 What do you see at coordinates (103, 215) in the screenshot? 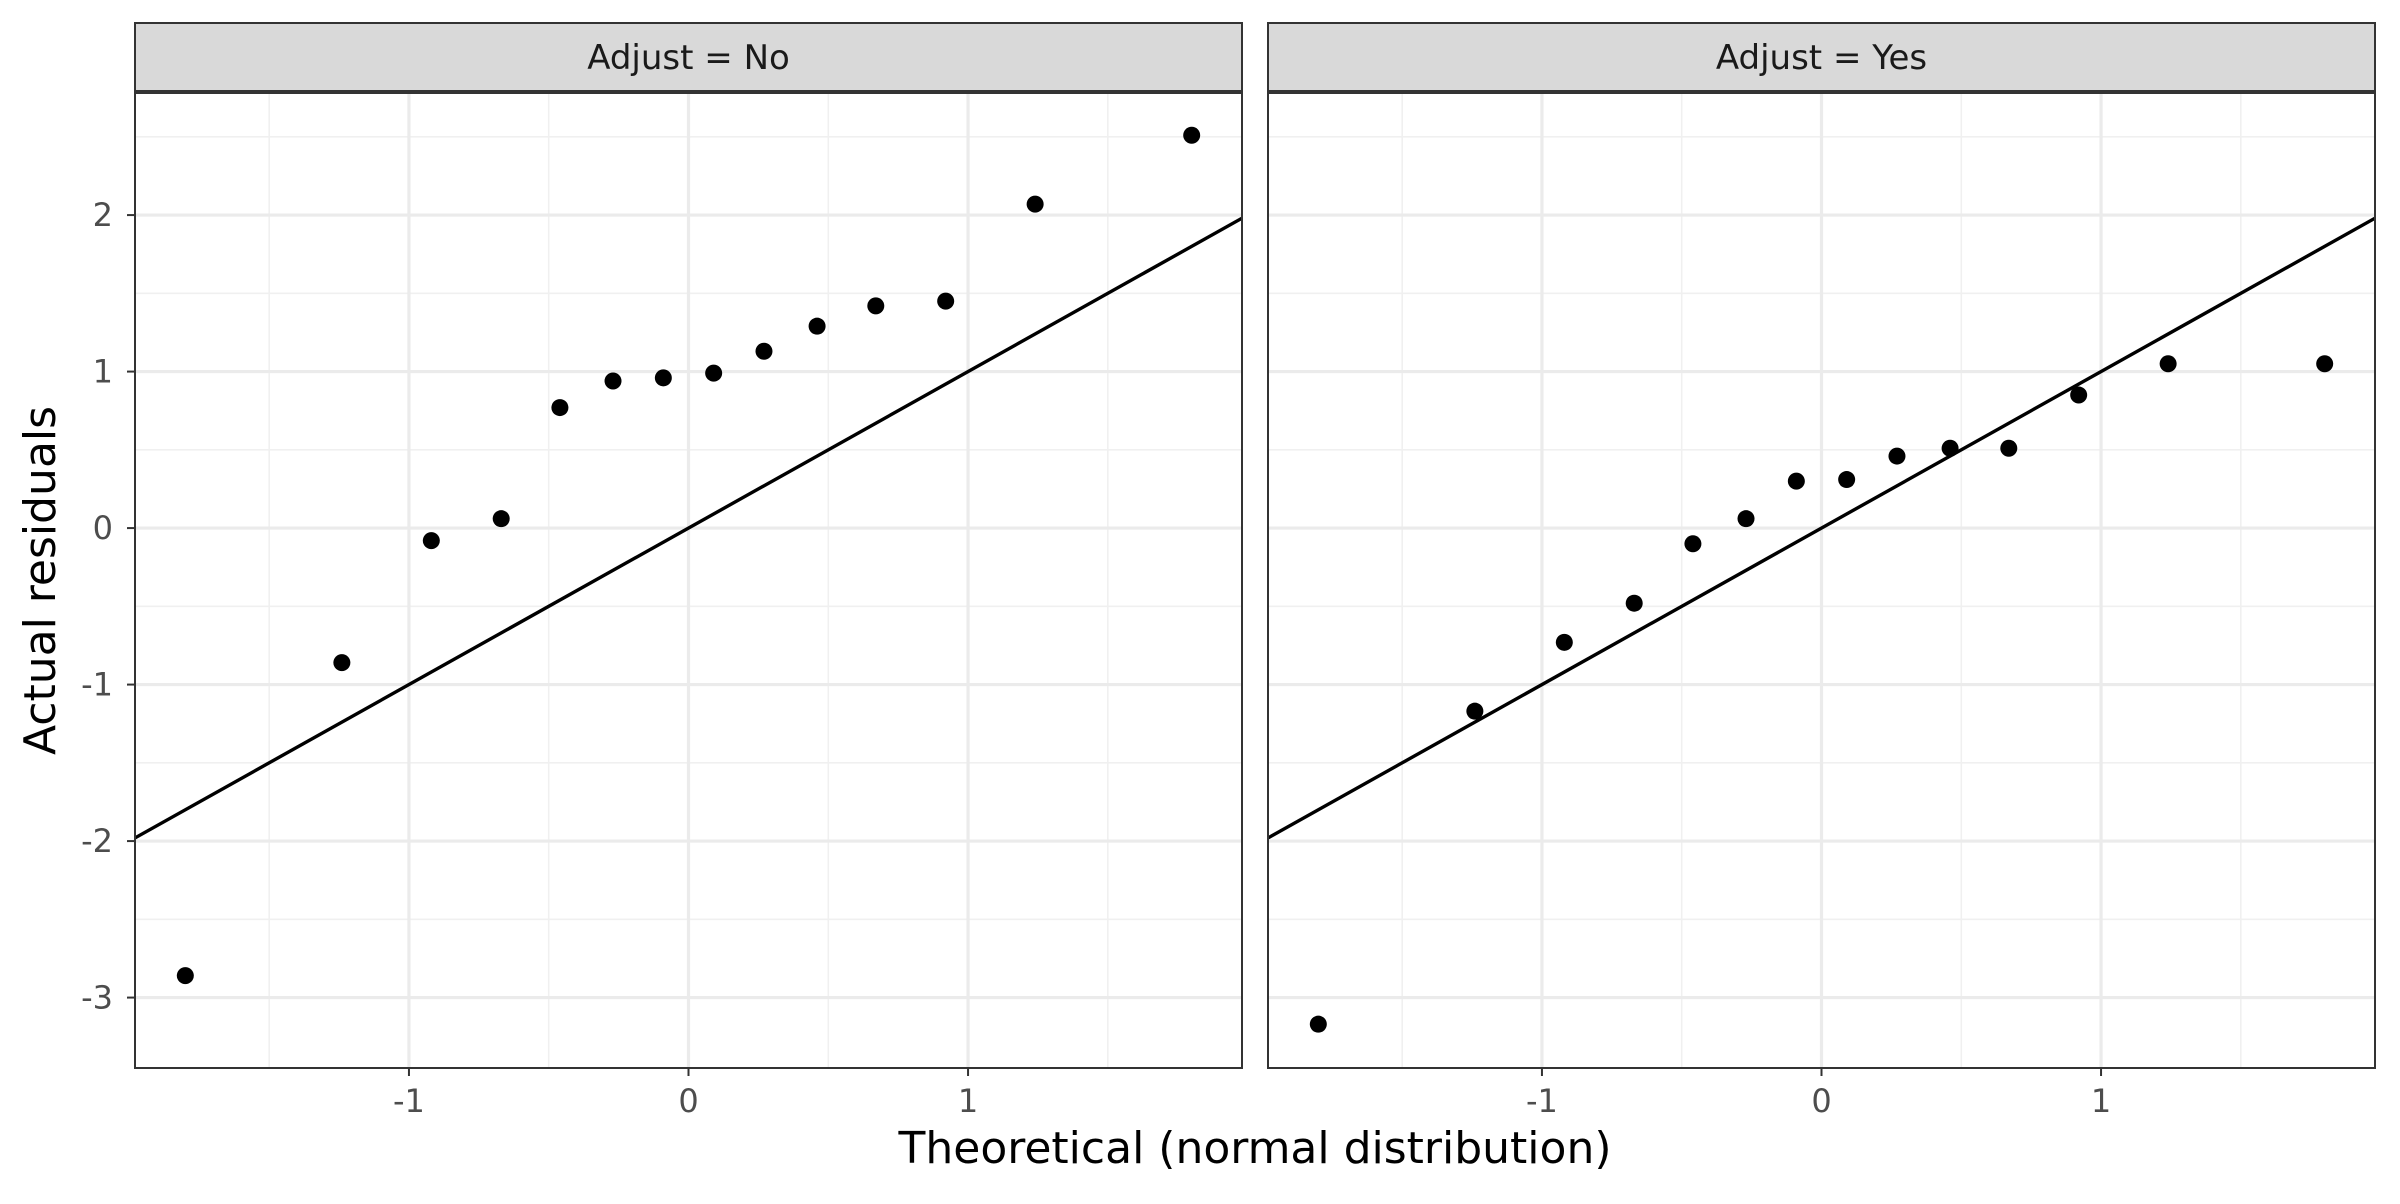
I see `y-tick-label: 2` at bounding box center [103, 215].